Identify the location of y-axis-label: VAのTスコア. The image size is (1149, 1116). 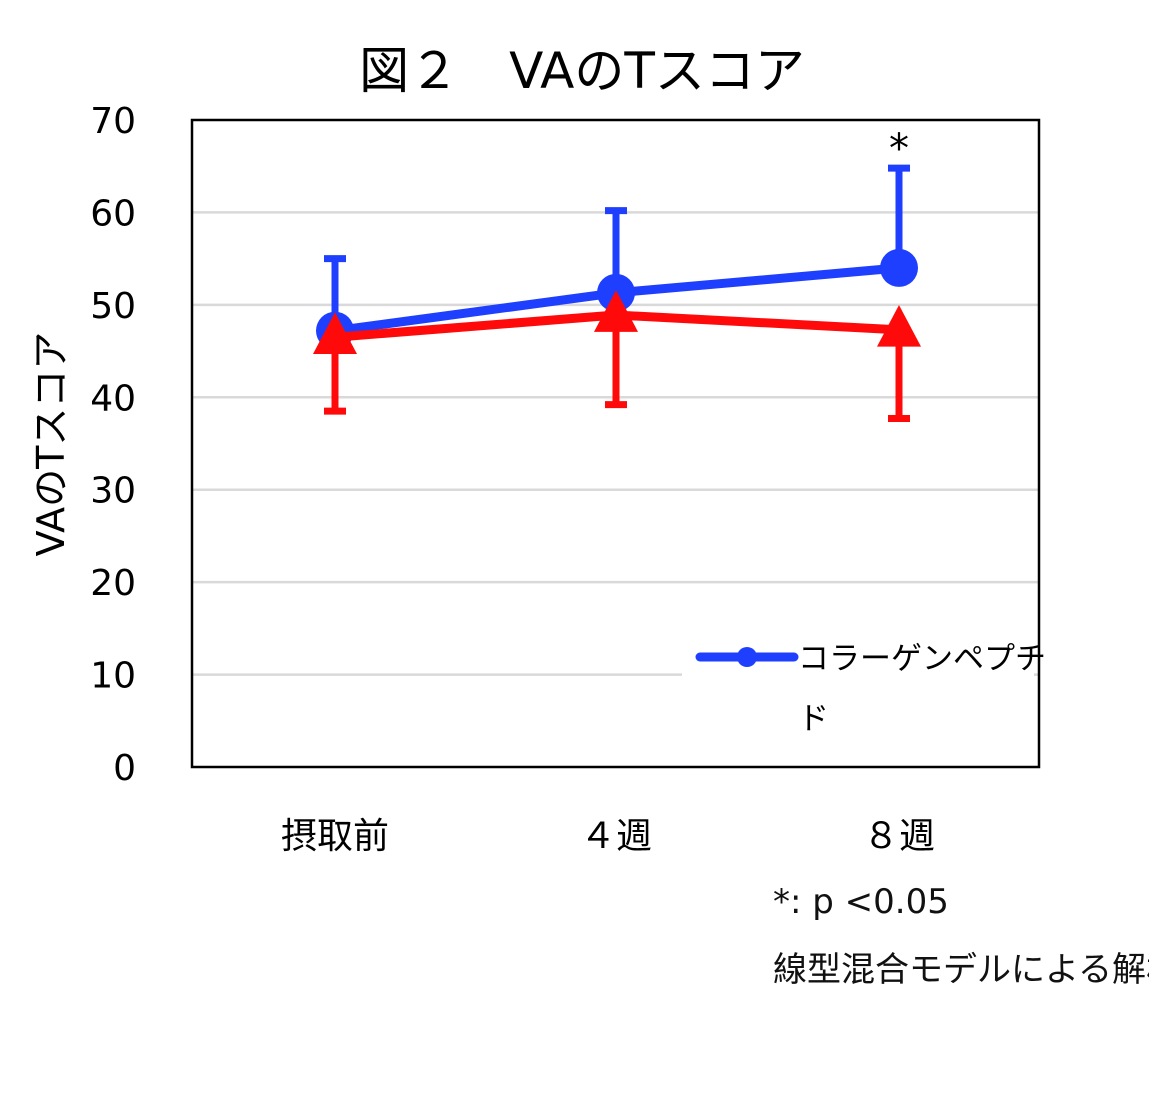
(51, 444).